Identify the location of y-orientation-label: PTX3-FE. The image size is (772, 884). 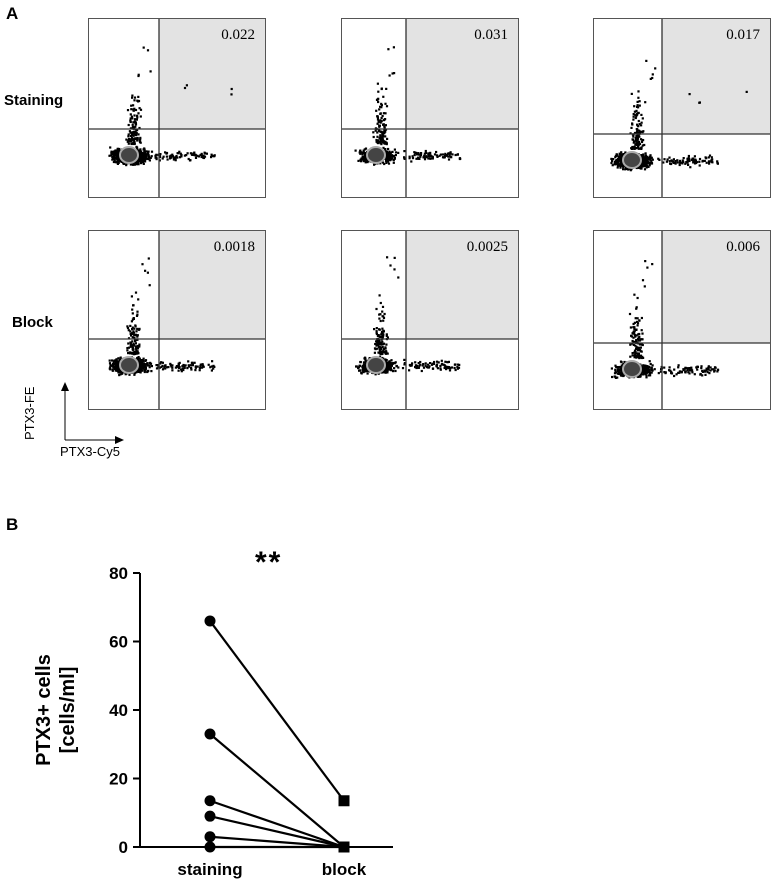
(29, 413).